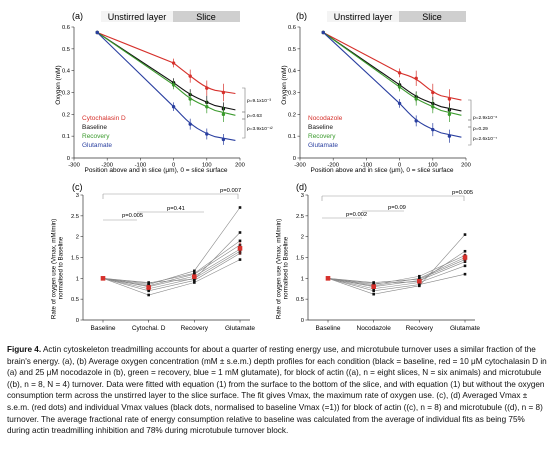 Image resolution: width=554 pixels, height=459 pixels. What do you see at coordinates (432, 17) in the screenshot?
I see `panel-b-slice-label: Slice` at bounding box center [432, 17].